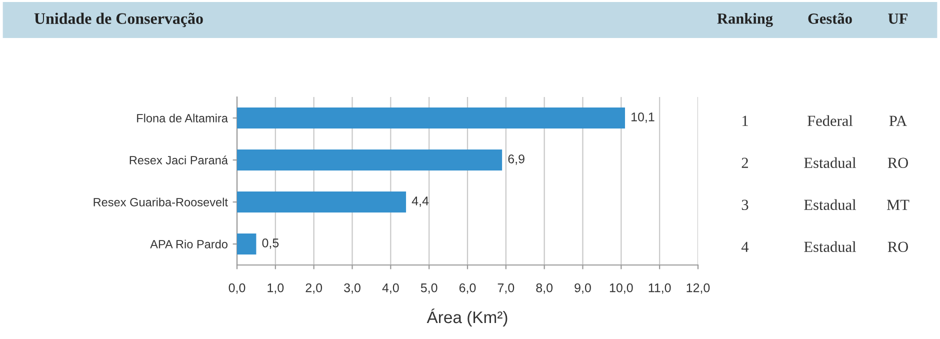 This screenshot has height=339, width=940. Describe the element at coordinates (830, 120) in the screenshot. I see `text: Federal` at that location.